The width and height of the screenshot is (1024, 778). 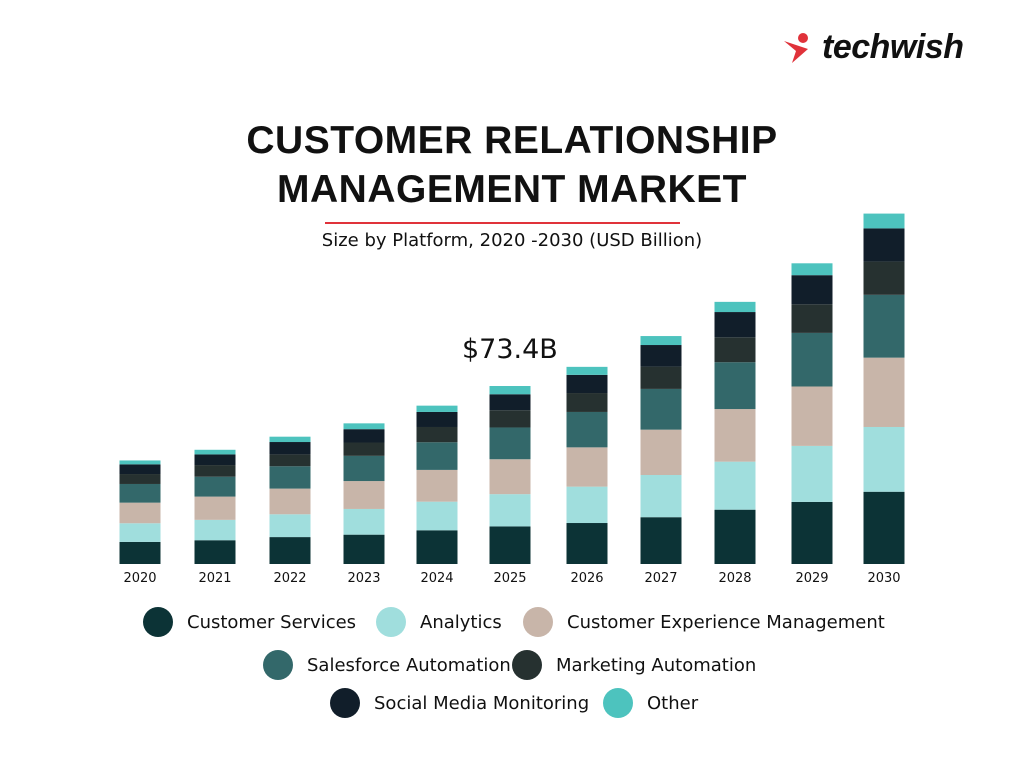 What do you see at coordinates (512, 140) in the screenshot?
I see `chart-title-line-1: CUSTOMER RELATIONSHIP` at bounding box center [512, 140].